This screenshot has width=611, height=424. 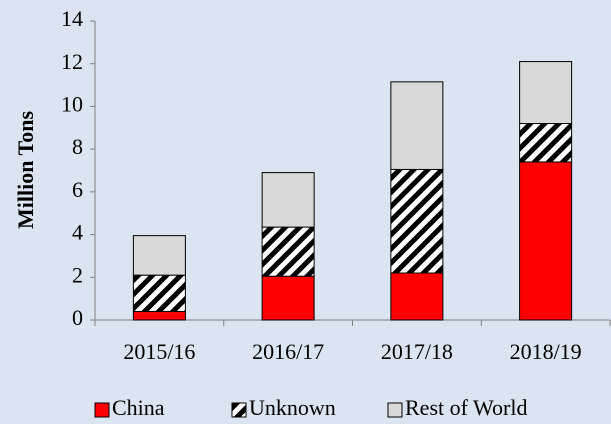 I want to click on x-tick-label: 2016/17, so click(x=288, y=351).